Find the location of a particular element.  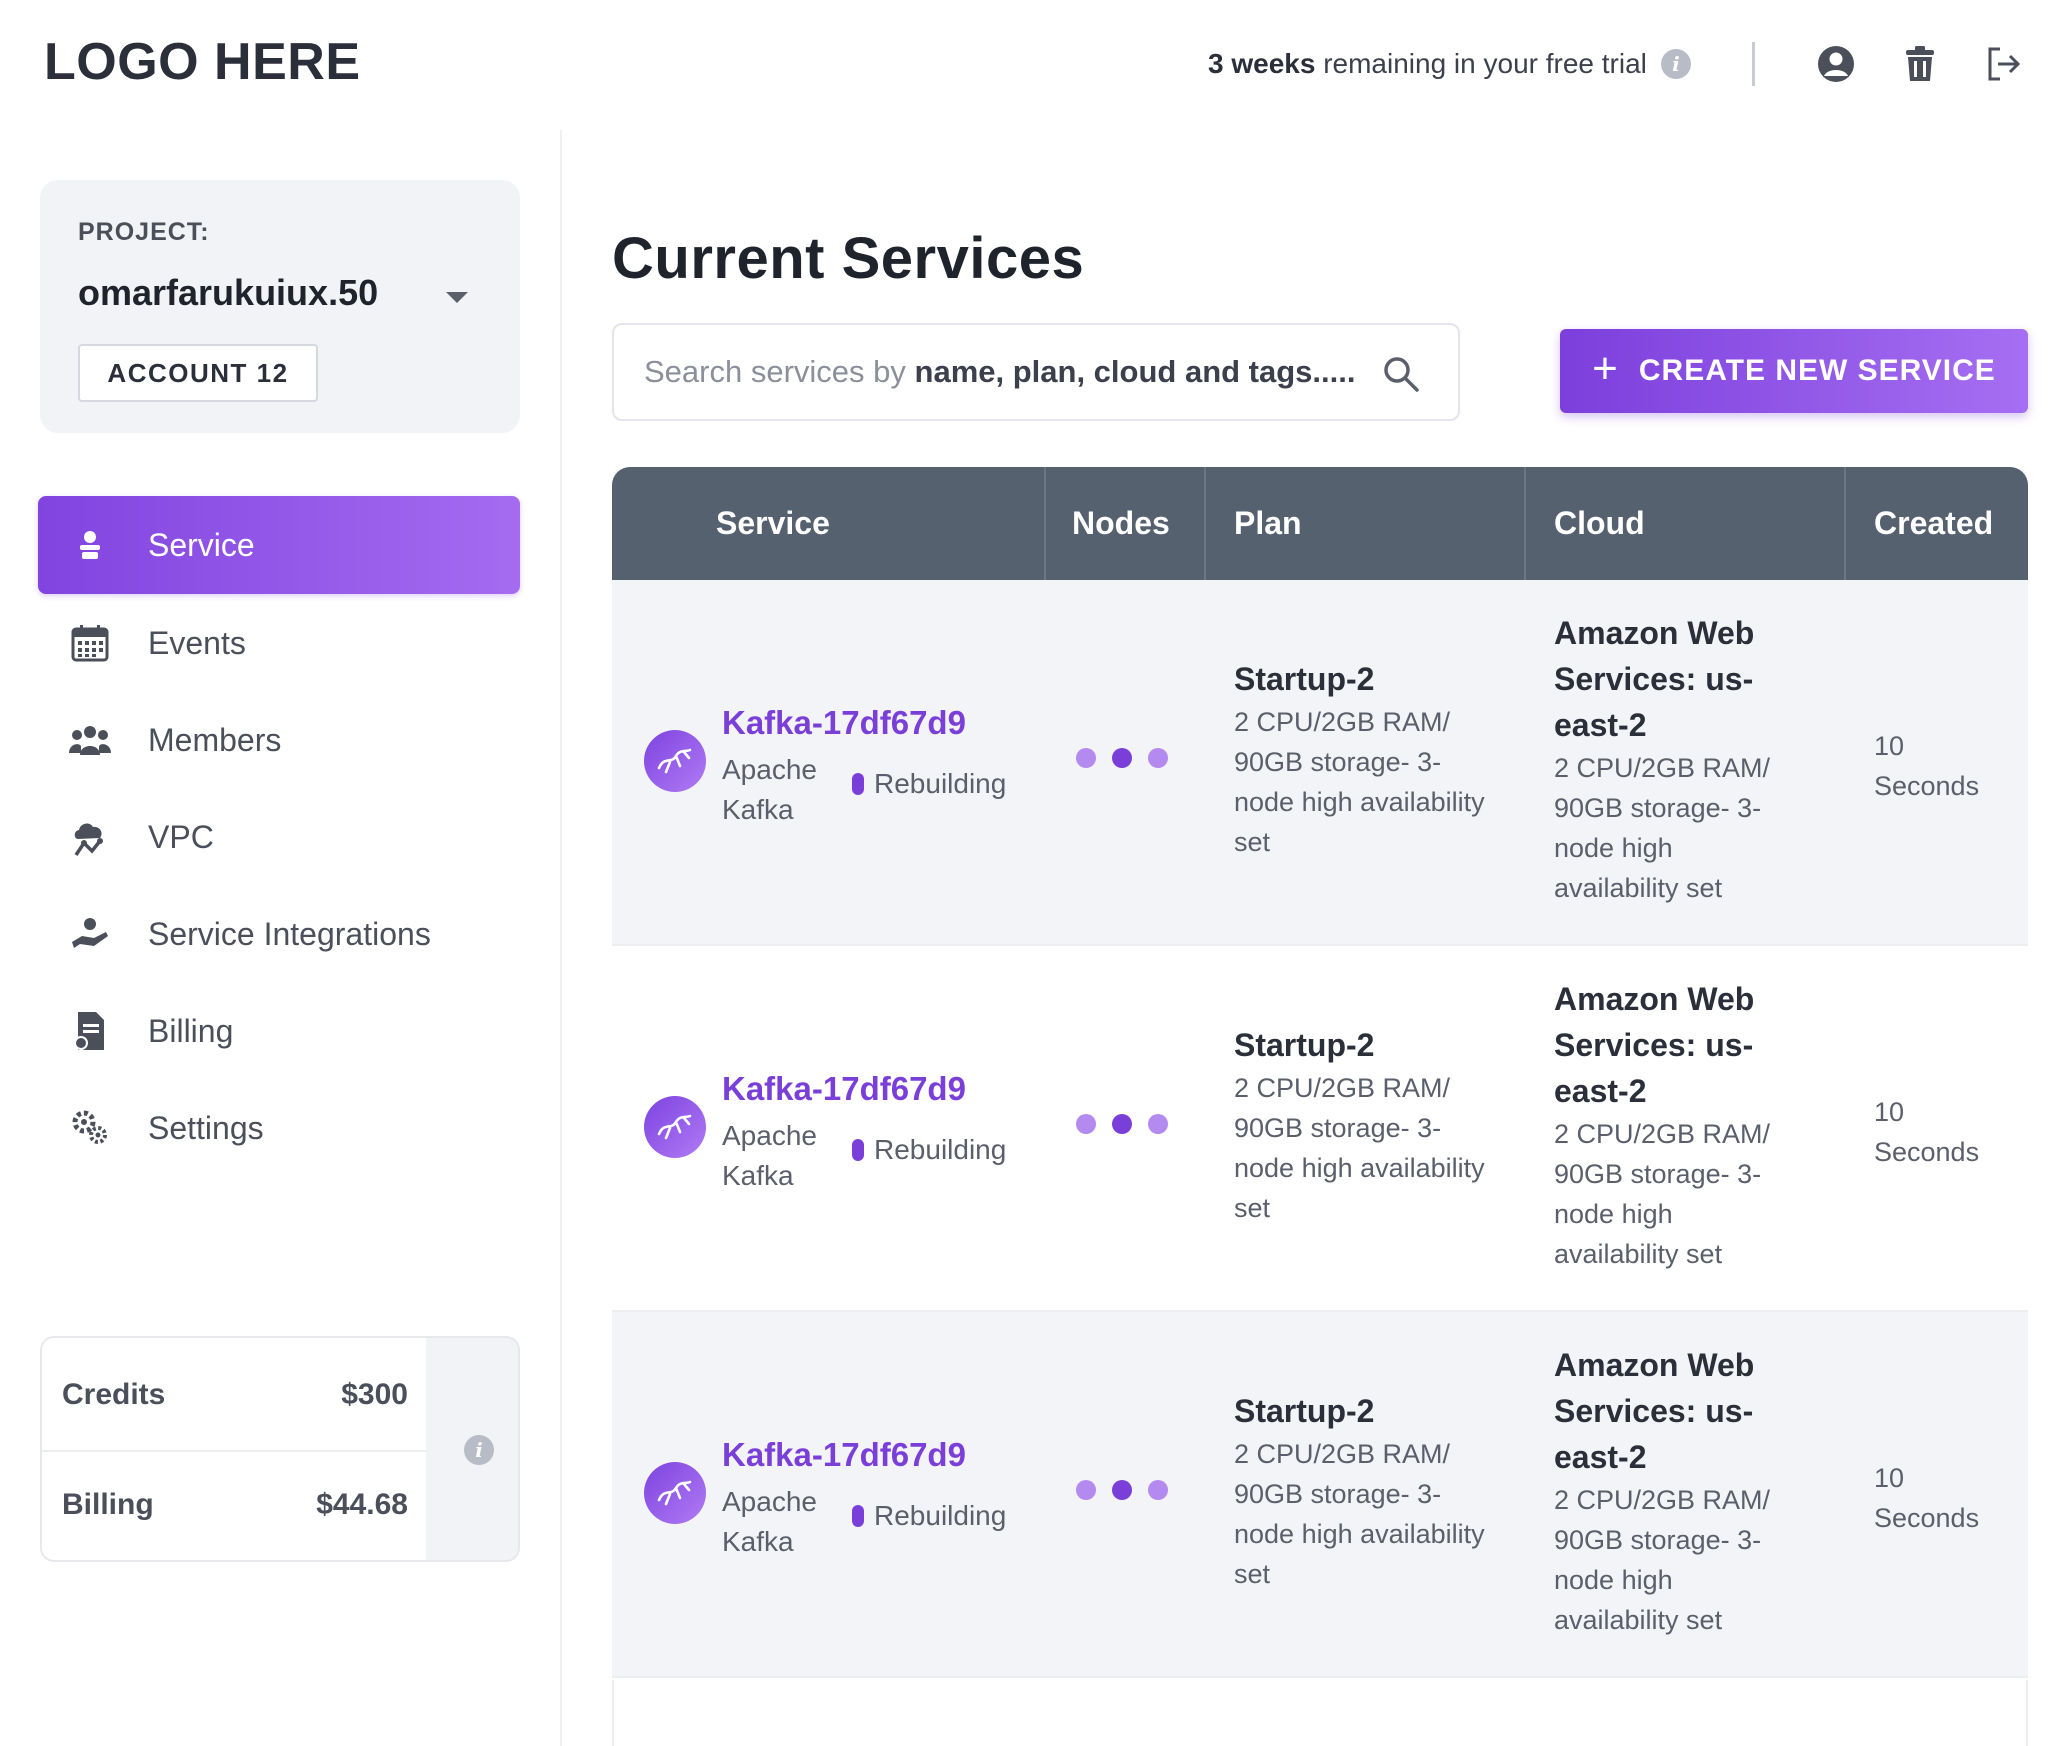

billing-icon is located at coordinates (90, 1031).